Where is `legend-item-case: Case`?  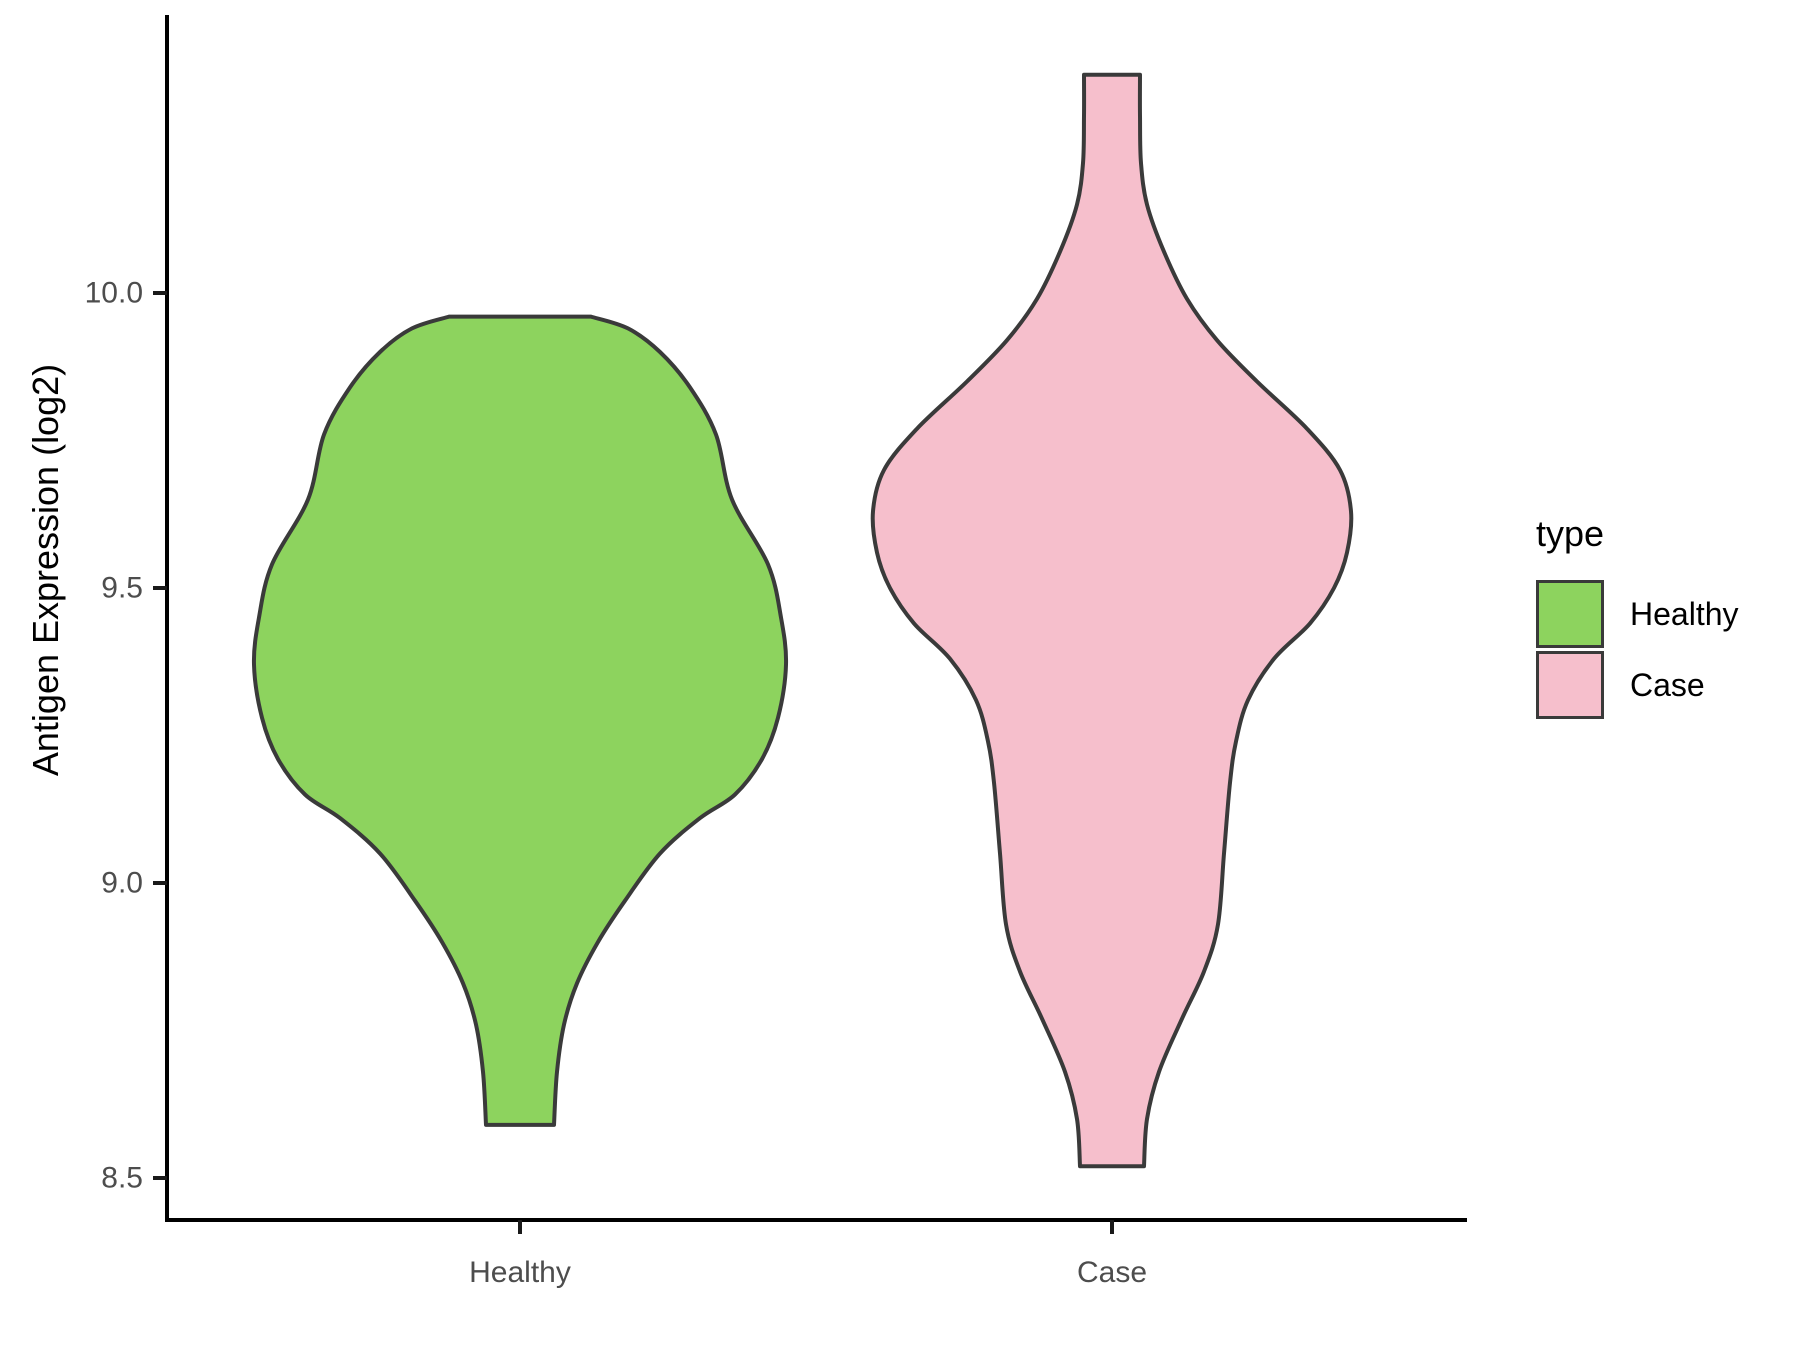 legend-item-case: Case is located at coordinates (1637, 685).